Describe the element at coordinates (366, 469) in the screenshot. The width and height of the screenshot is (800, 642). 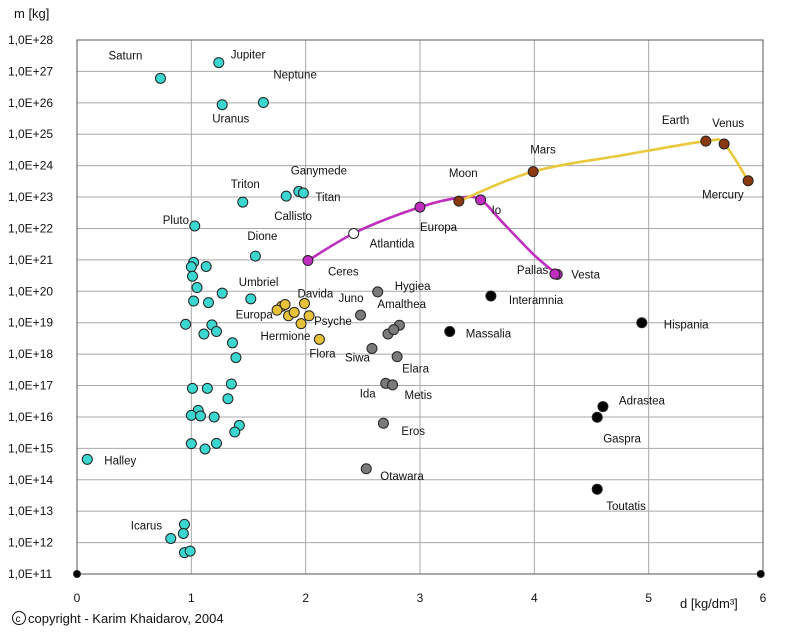
I see `otawara-point` at that location.